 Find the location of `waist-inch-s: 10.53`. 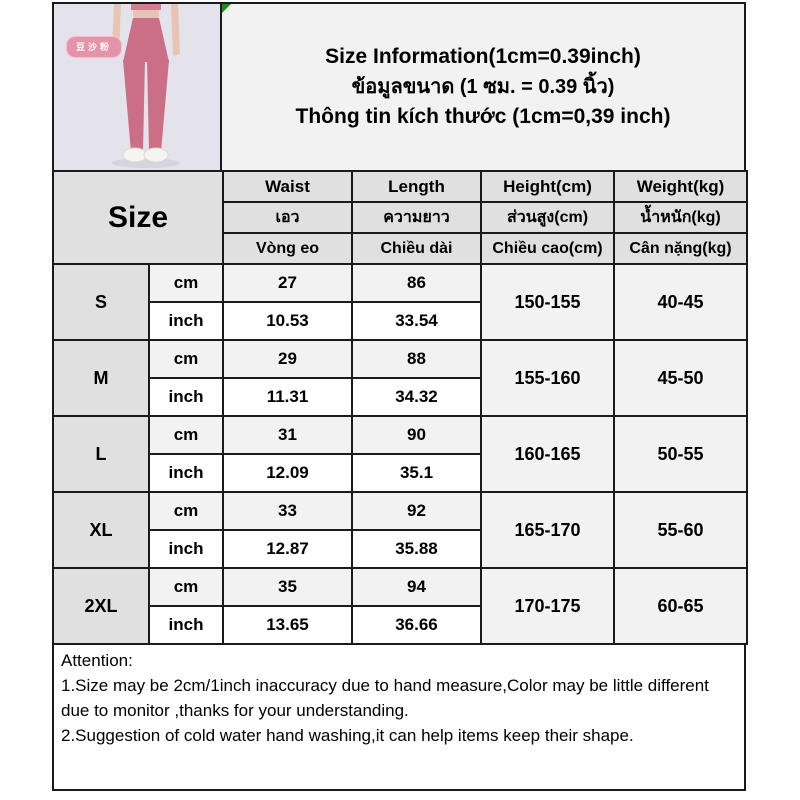

waist-inch-s: 10.53 is located at coordinates (287, 321).